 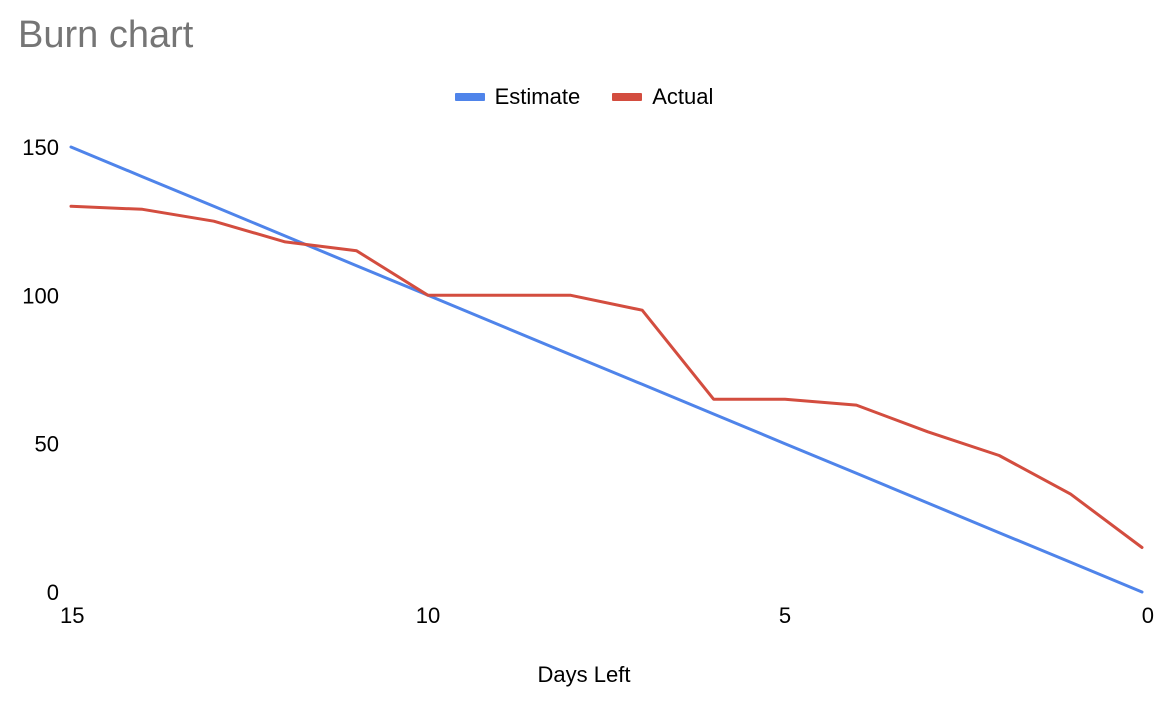 I want to click on y-tick-label-150: 150, so click(x=40, y=147).